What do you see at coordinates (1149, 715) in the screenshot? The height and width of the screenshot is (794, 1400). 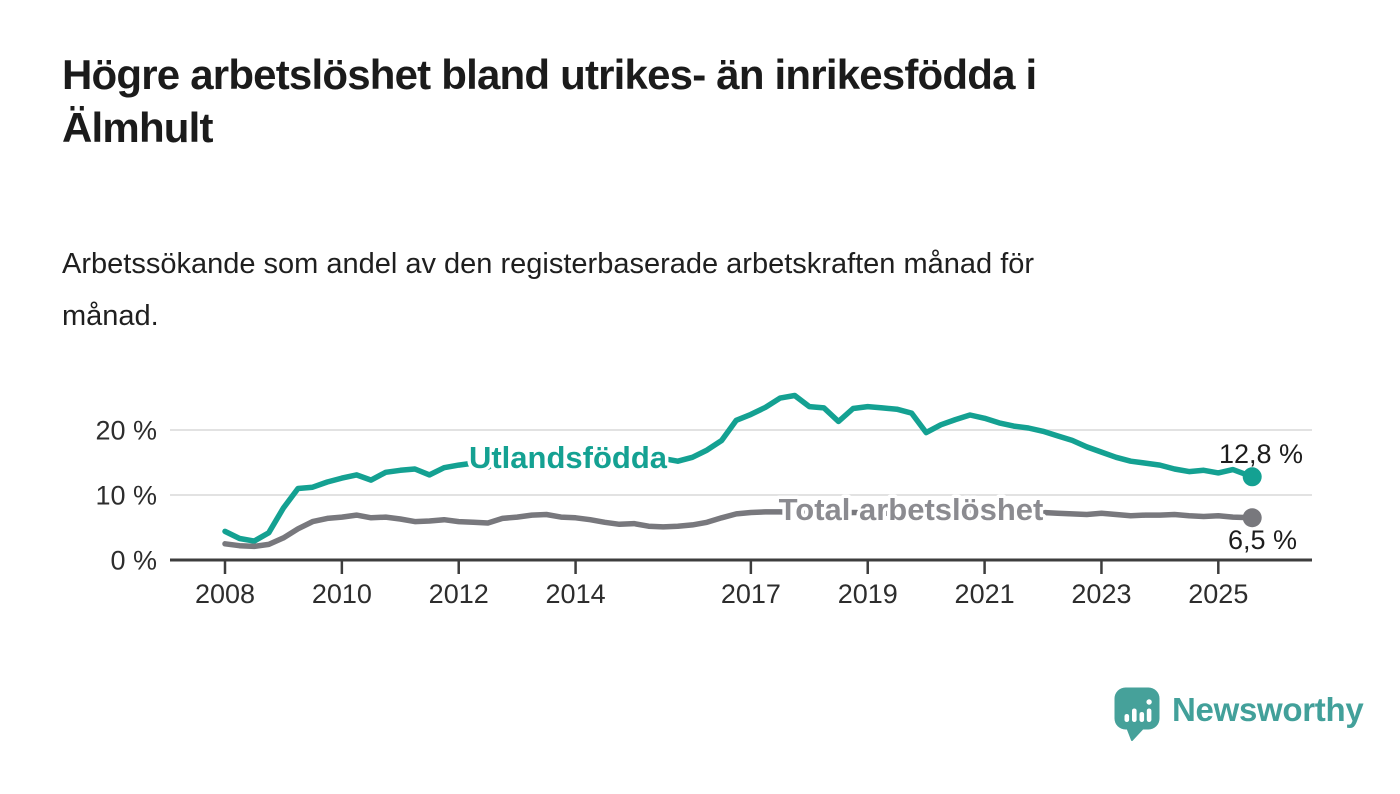 I see `logo-exclamation-bar` at bounding box center [1149, 715].